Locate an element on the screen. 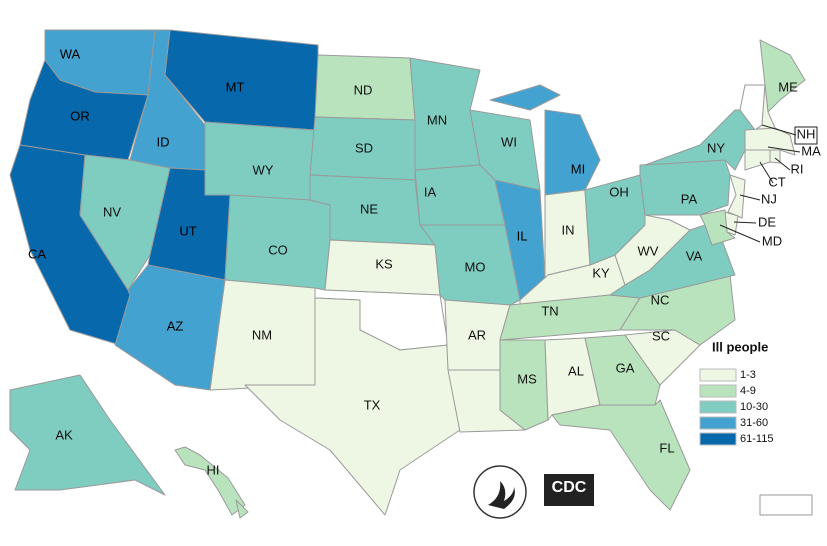  state-label: ME is located at coordinates (788, 86).